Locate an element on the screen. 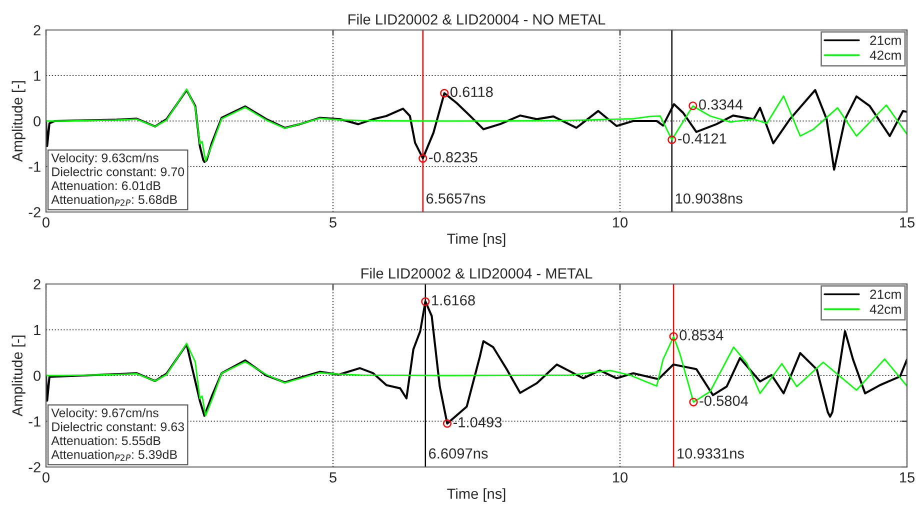 The image size is (917, 506). chart-title: File LID20002 & LID20004 - NO METAL is located at coordinates (477, 19).